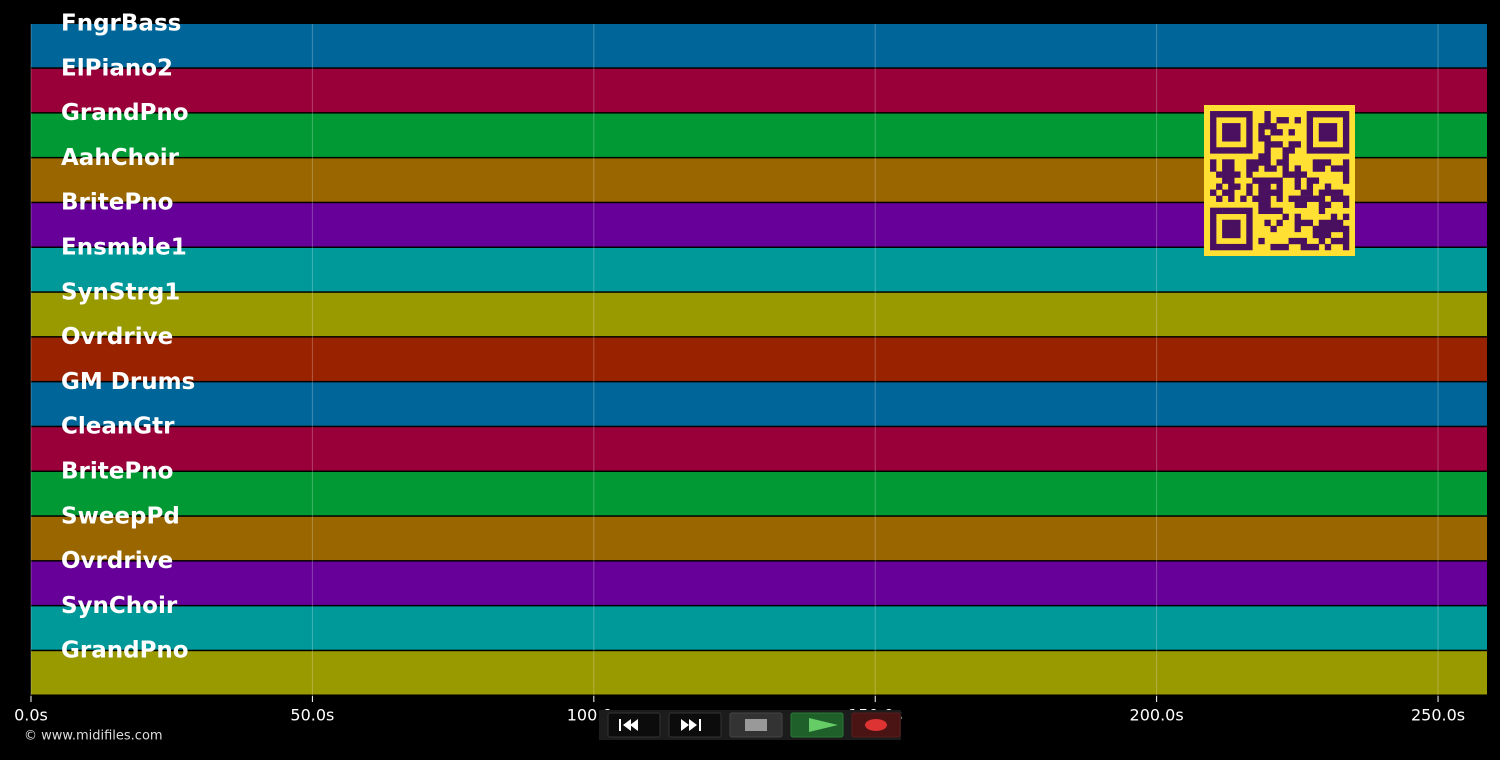  I want to click on record-button, so click(876, 725).